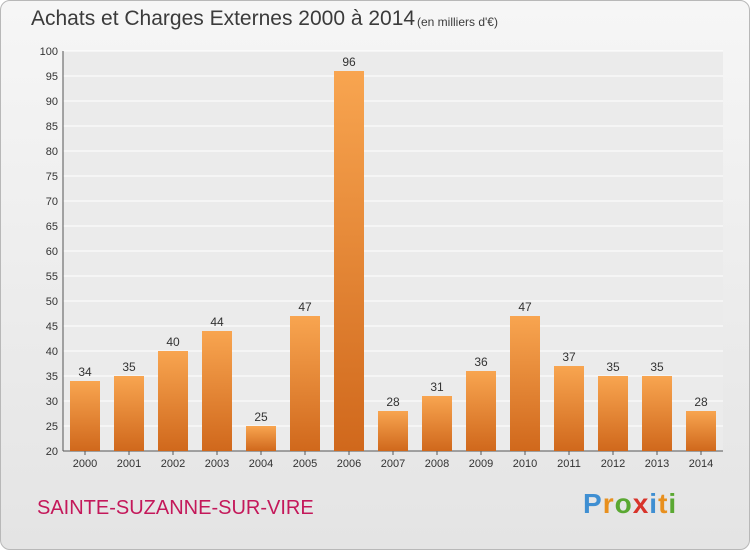 The width and height of the screenshot is (750, 550). Describe the element at coordinates (52, 402) in the screenshot. I see `y-tick-label: 30` at that location.